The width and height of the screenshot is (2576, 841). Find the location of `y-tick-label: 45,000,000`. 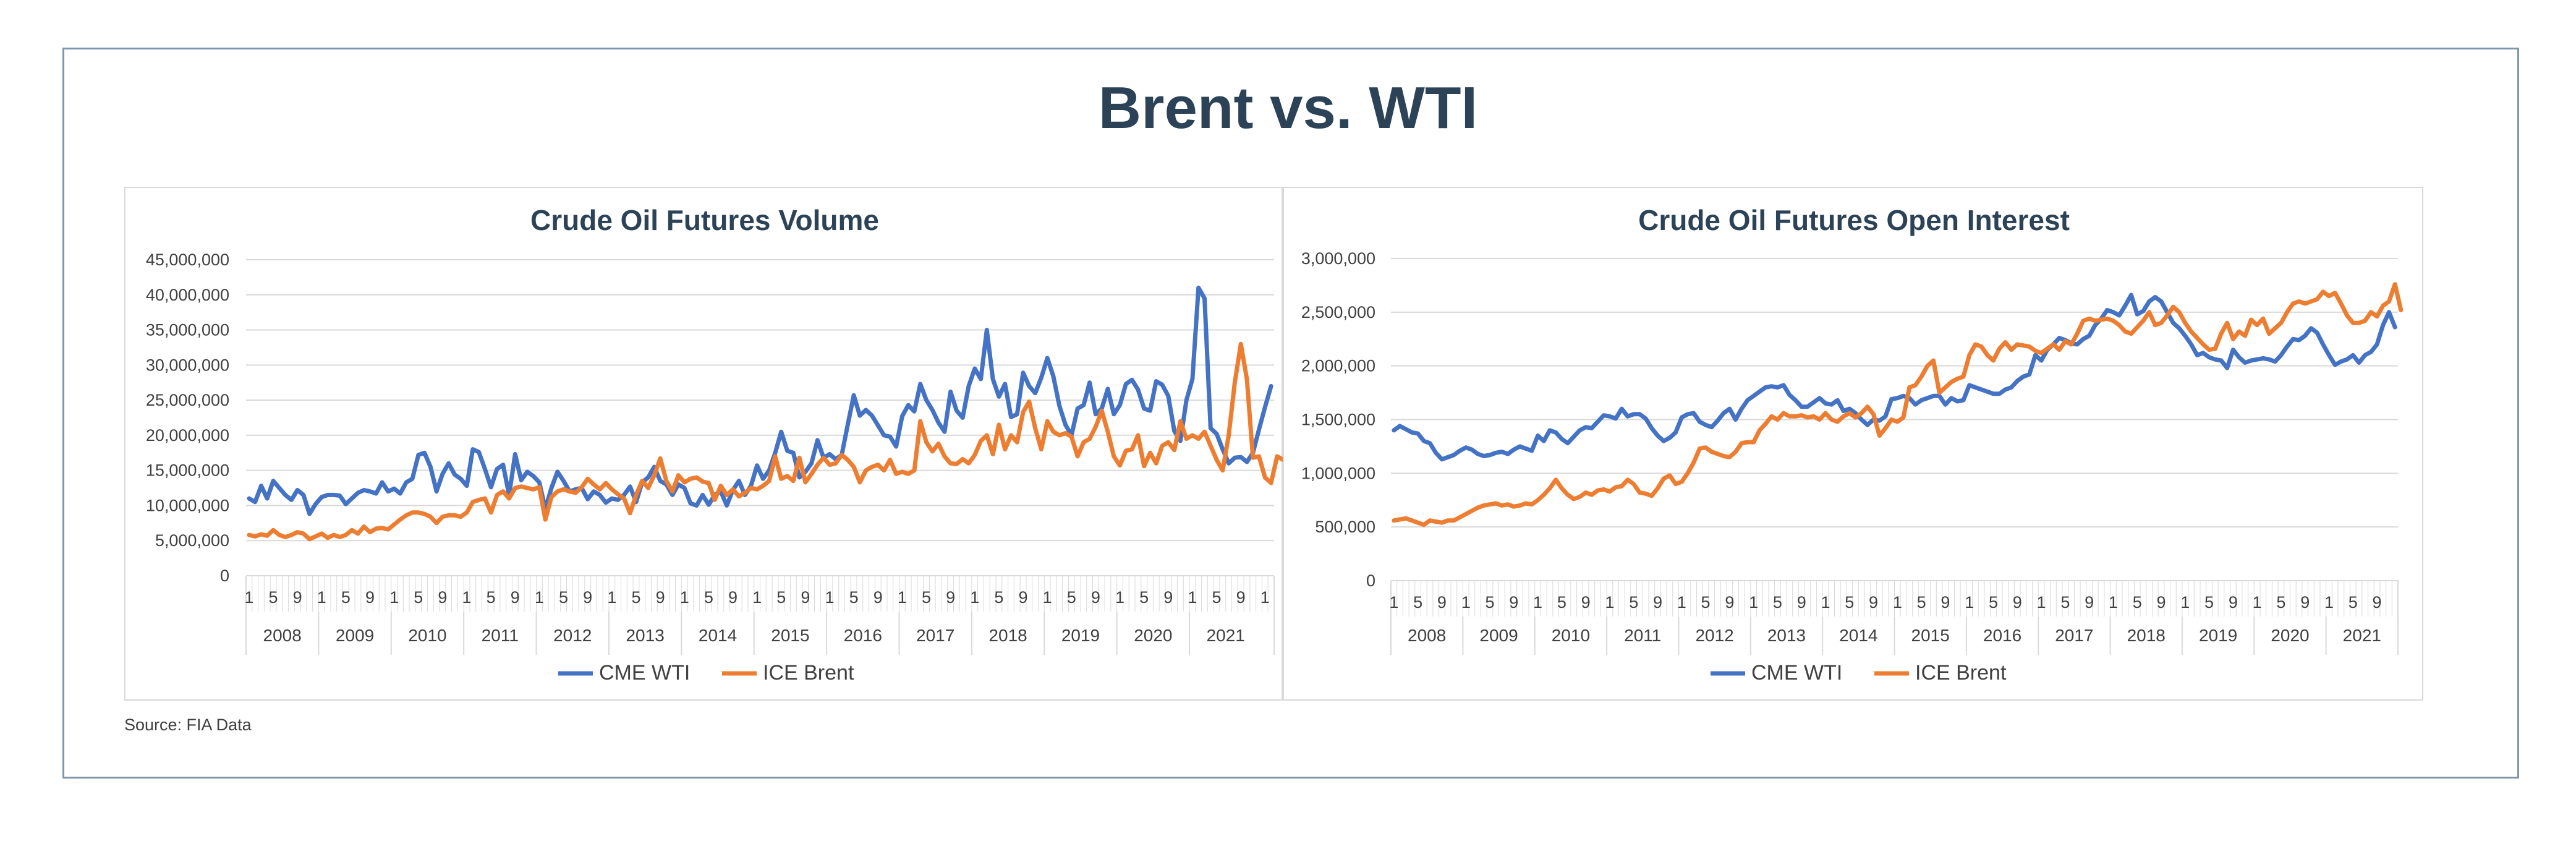

y-tick-label: 45,000,000 is located at coordinates (187, 259).